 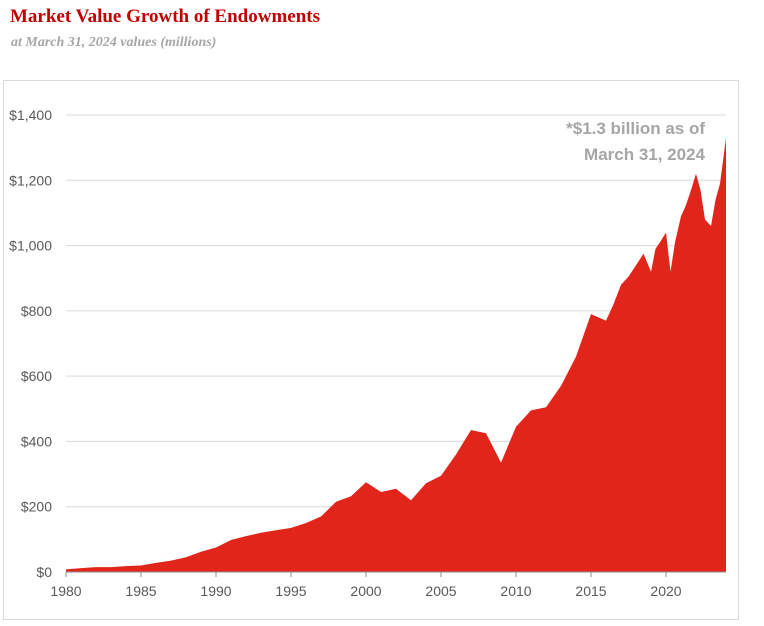 What do you see at coordinates (36, 507) in the screenshot?
I see `y-tick-label: $200` at bounding box center [36, 507].